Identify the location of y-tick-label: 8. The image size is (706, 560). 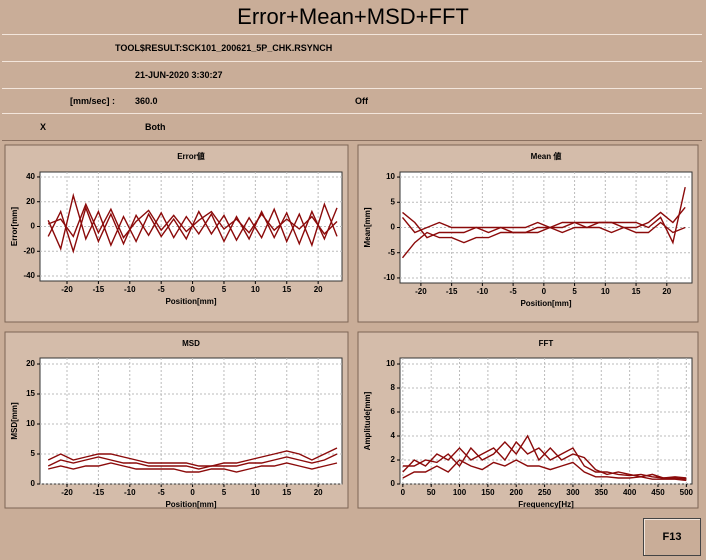
(393, 387).